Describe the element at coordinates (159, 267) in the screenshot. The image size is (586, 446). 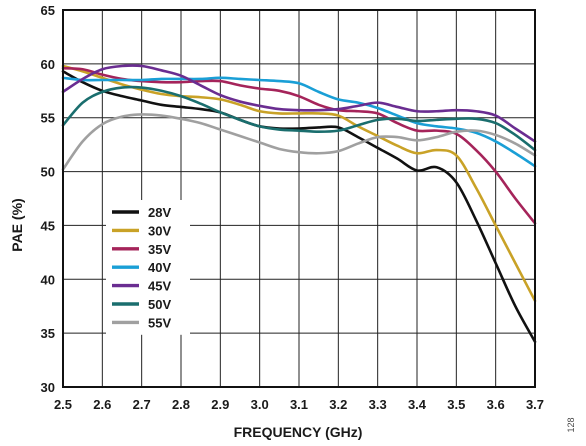
I see `legend-label-40v: 40V` at that location.